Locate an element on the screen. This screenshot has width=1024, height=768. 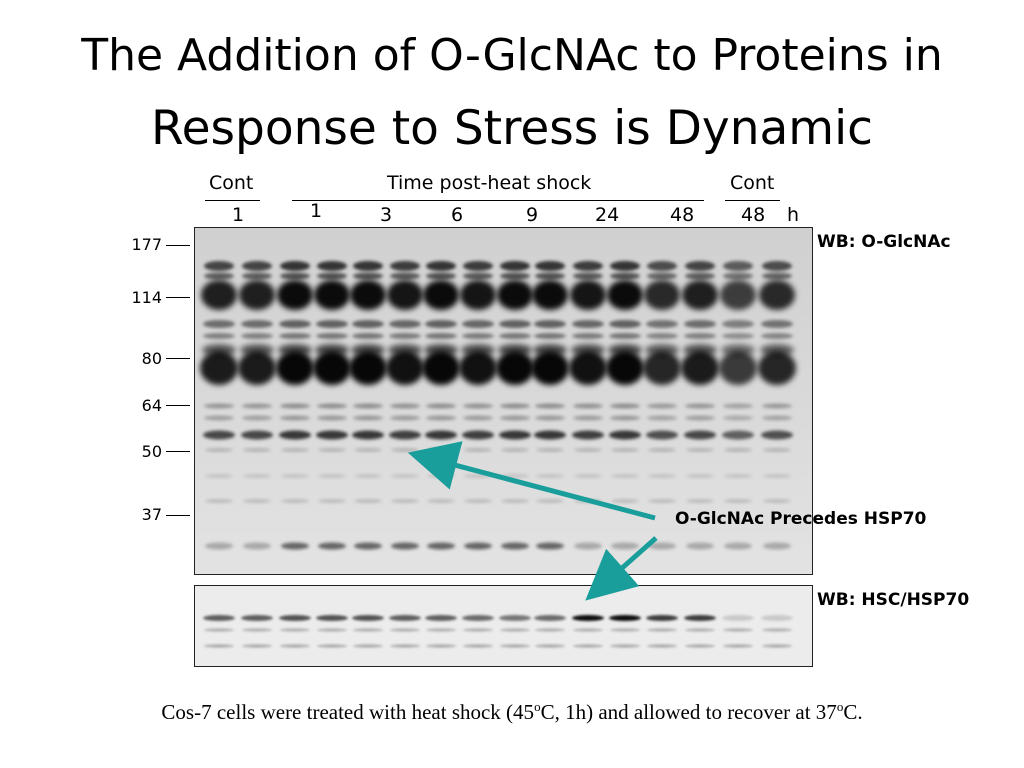
mw-marker-label: 114 is located at coordinates (146, 297).